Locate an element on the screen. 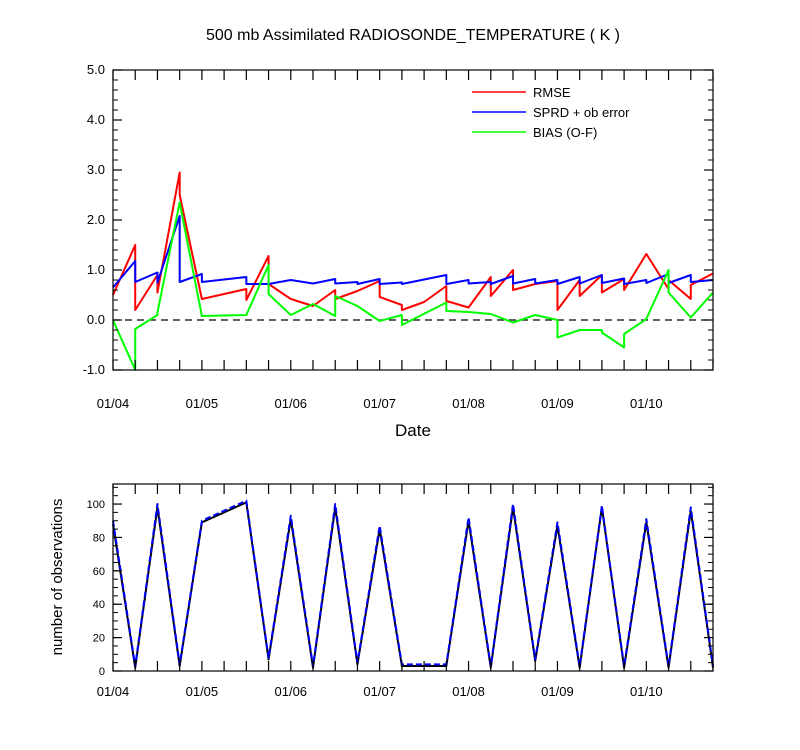 The image size is (800, 750). y-axis-label-observations: number of observations is located at coordinates (57, 577).